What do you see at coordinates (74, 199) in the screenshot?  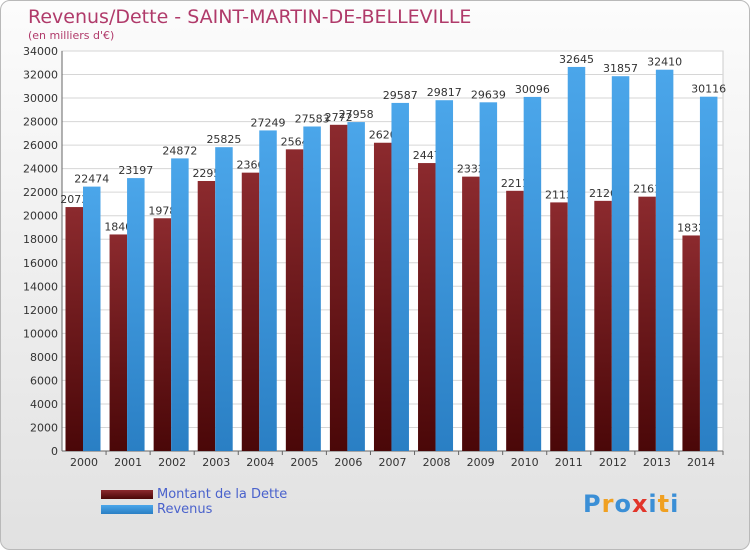 I see `data-label-dette: 2073` at bounding box center [74, 199].